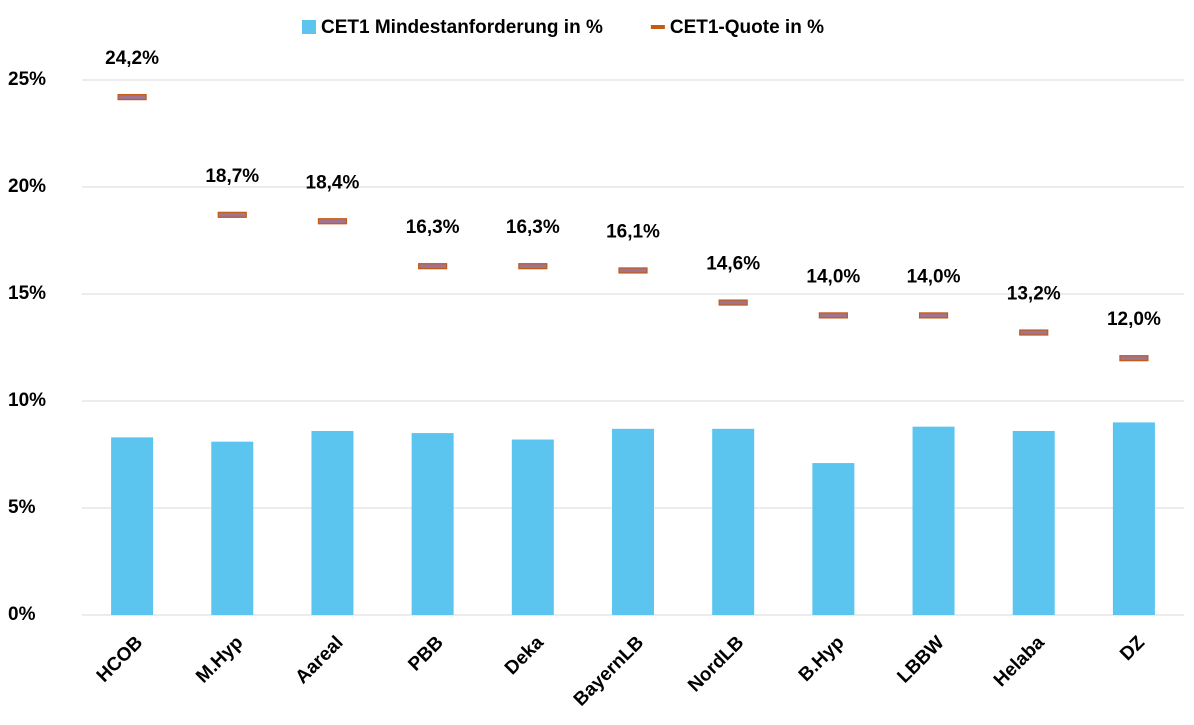  I want to click on y-tick-label: 25%, so click(27, 79).